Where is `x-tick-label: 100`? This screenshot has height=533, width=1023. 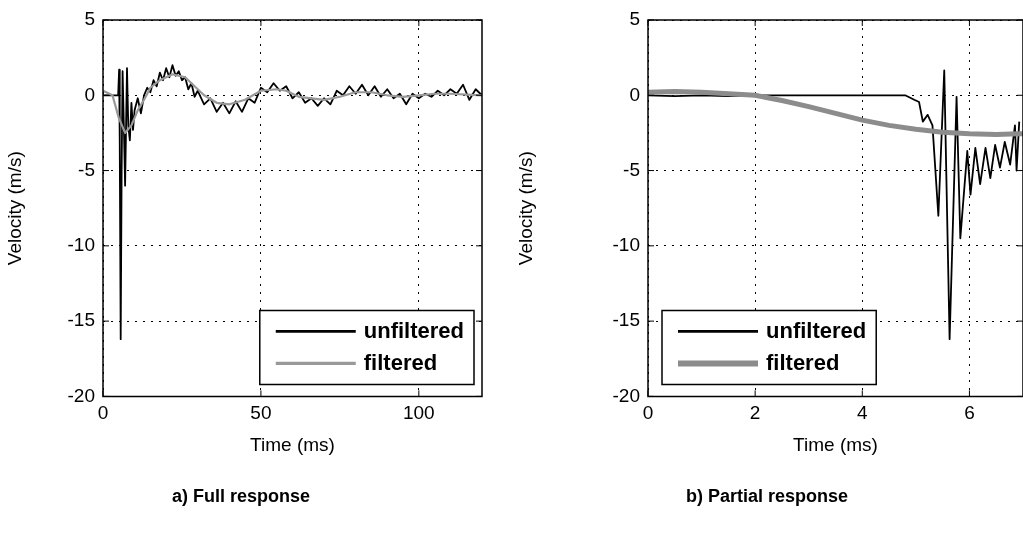
x-tick-label: 100 is located at coordinates (418, 413).